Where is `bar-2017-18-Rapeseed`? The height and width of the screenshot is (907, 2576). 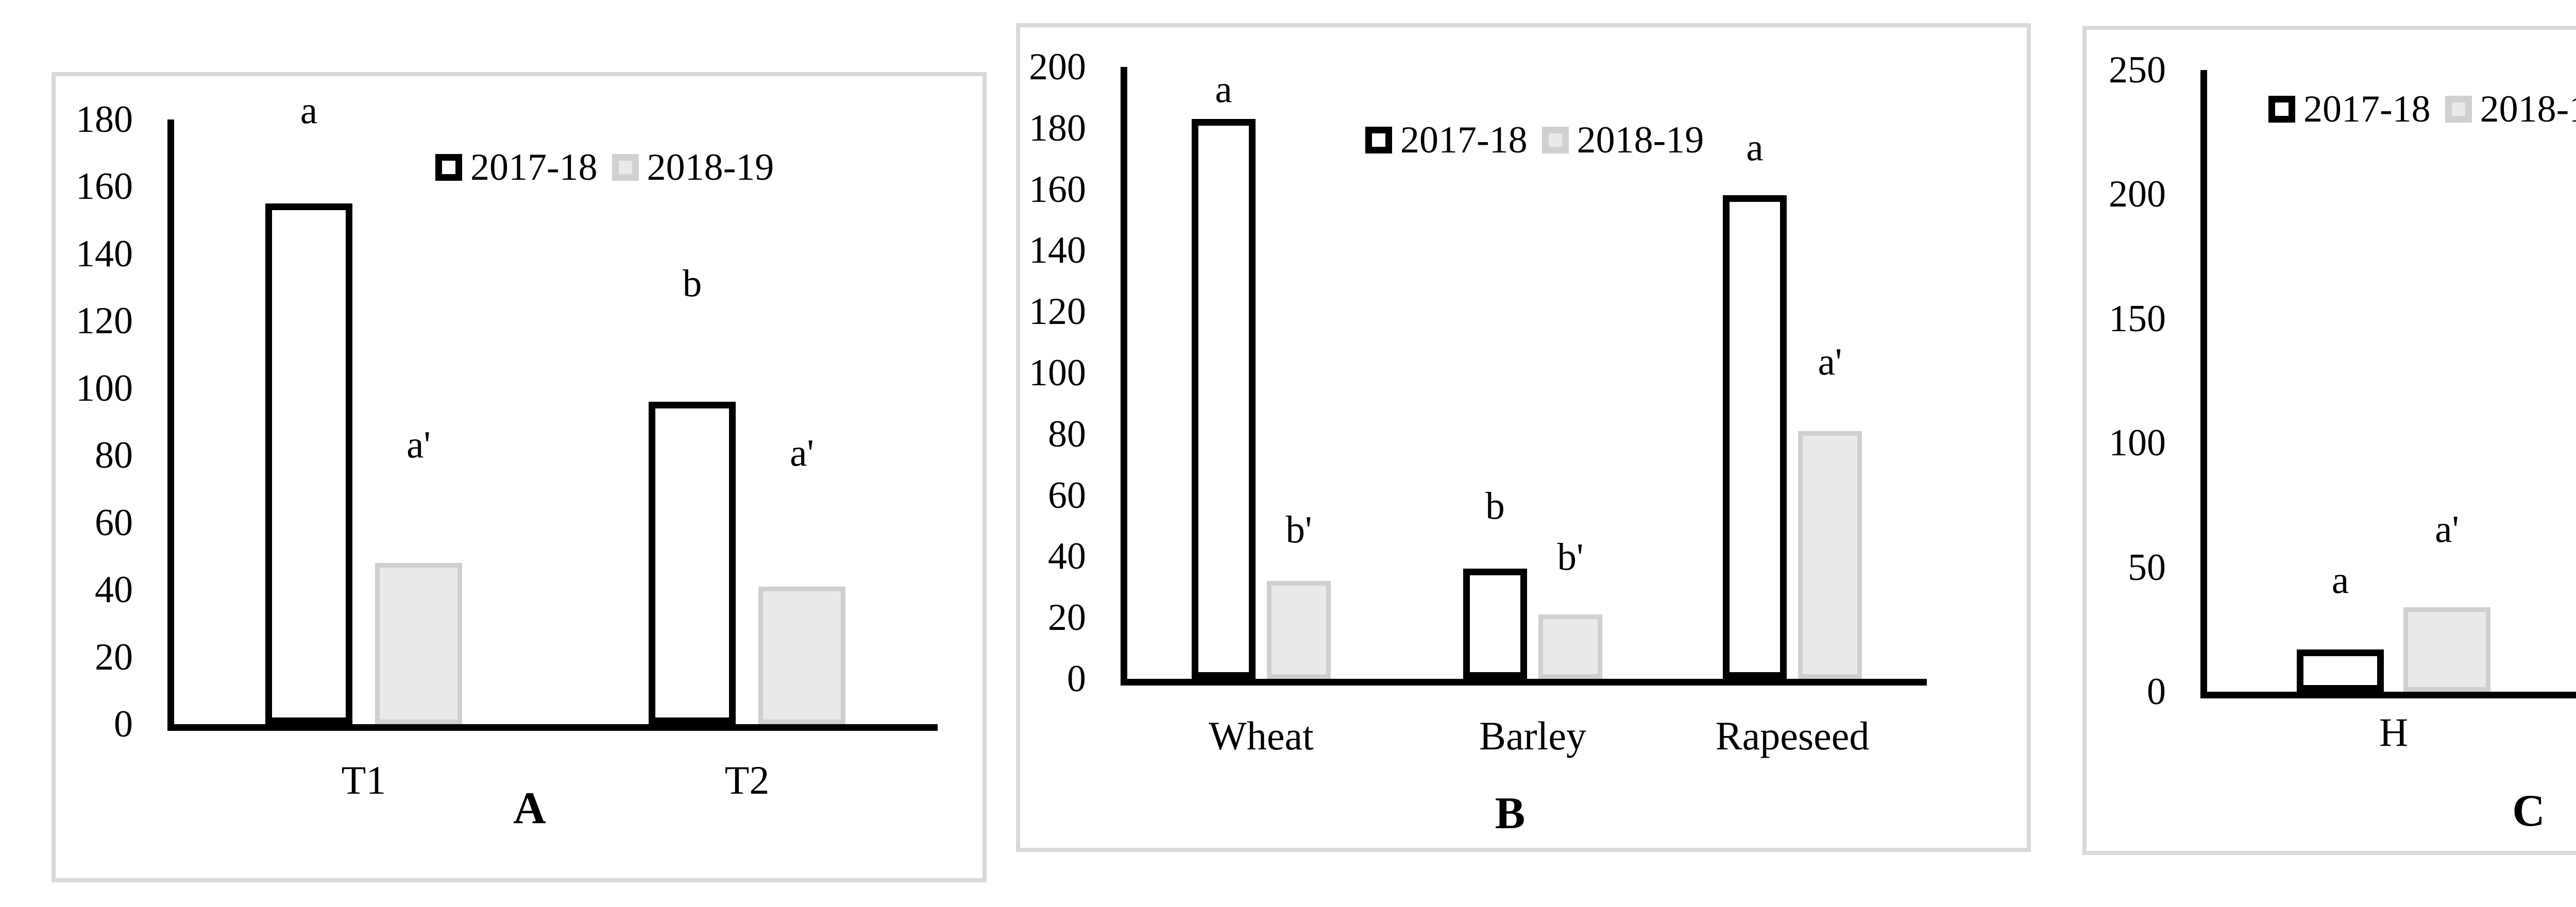
bar-2017-18-Rapeseed is located at coordinates (1755, 437).